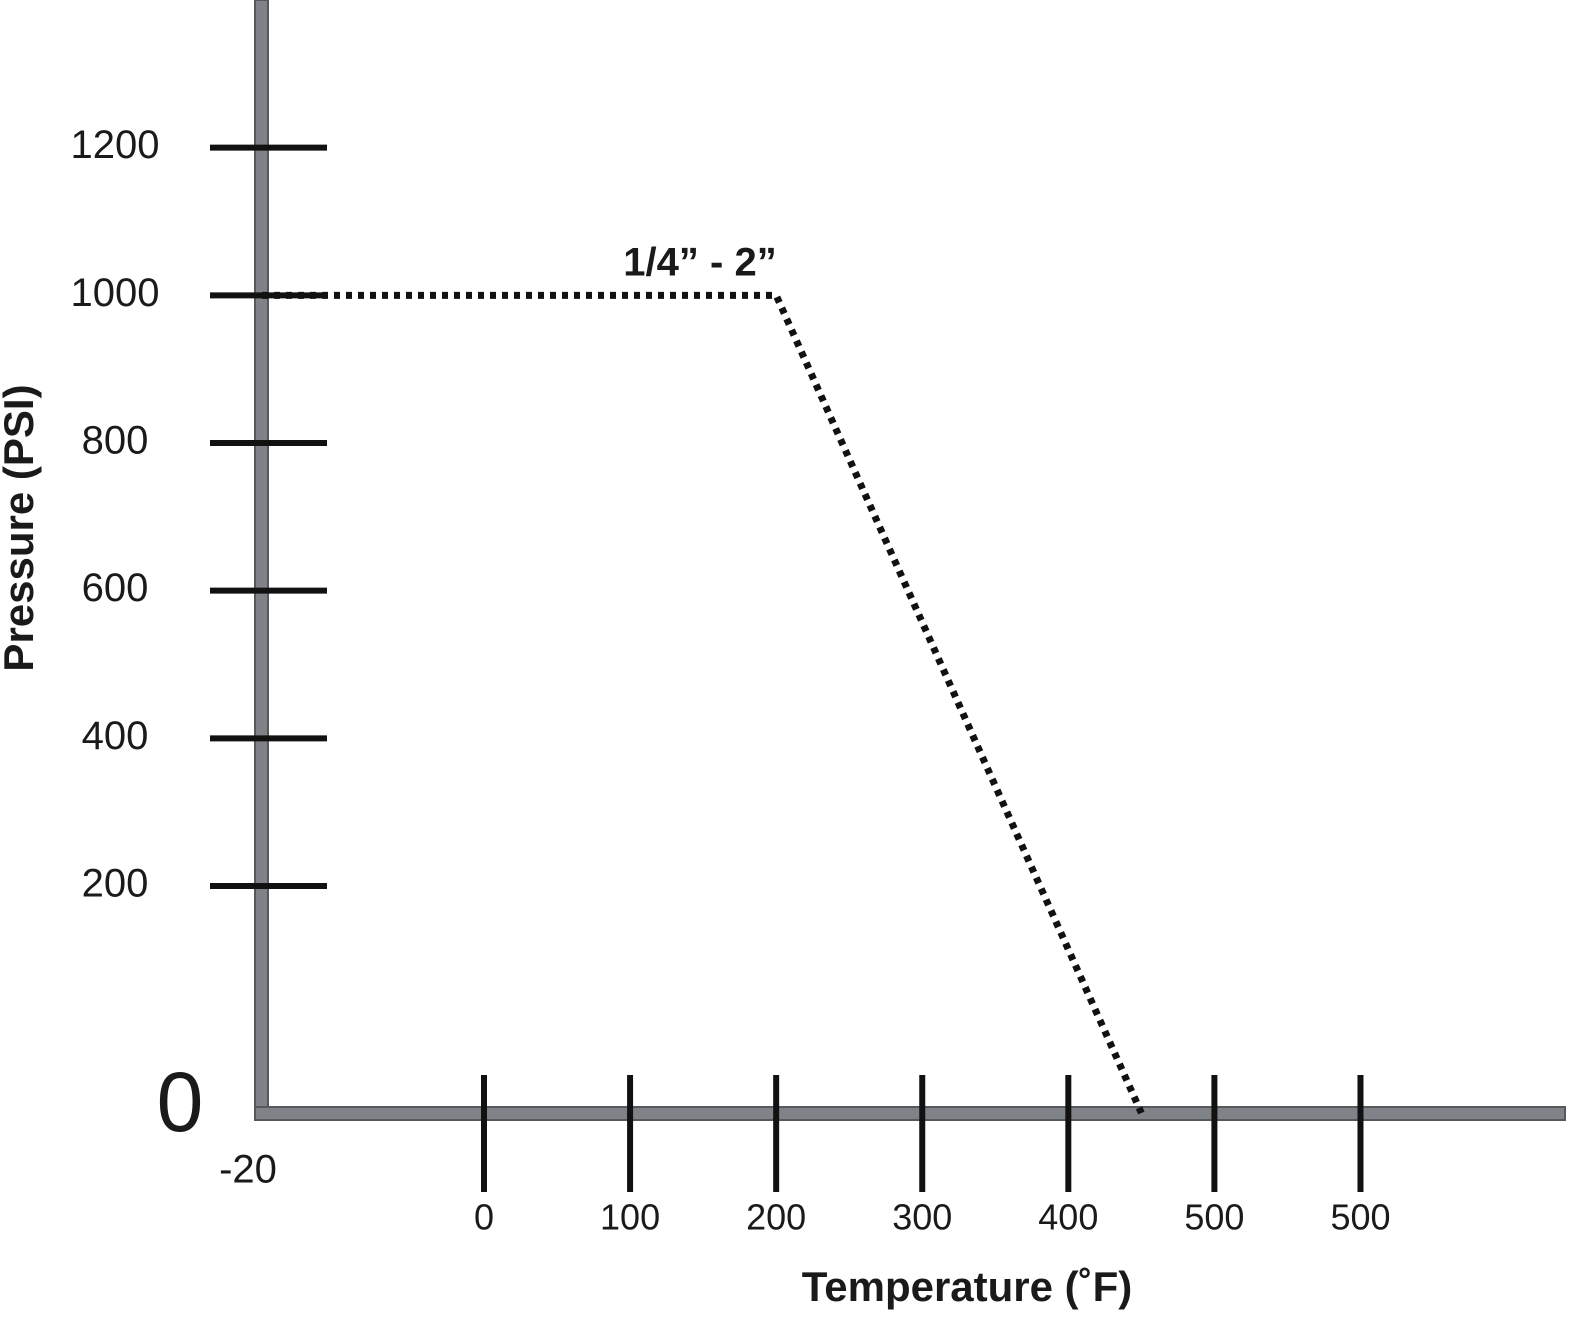 This screenshot has width=1574, height=1321. What do you see at coordinates (261, 560) in the screenshot?
I see `y-axis` at bounding box center [261, 560].